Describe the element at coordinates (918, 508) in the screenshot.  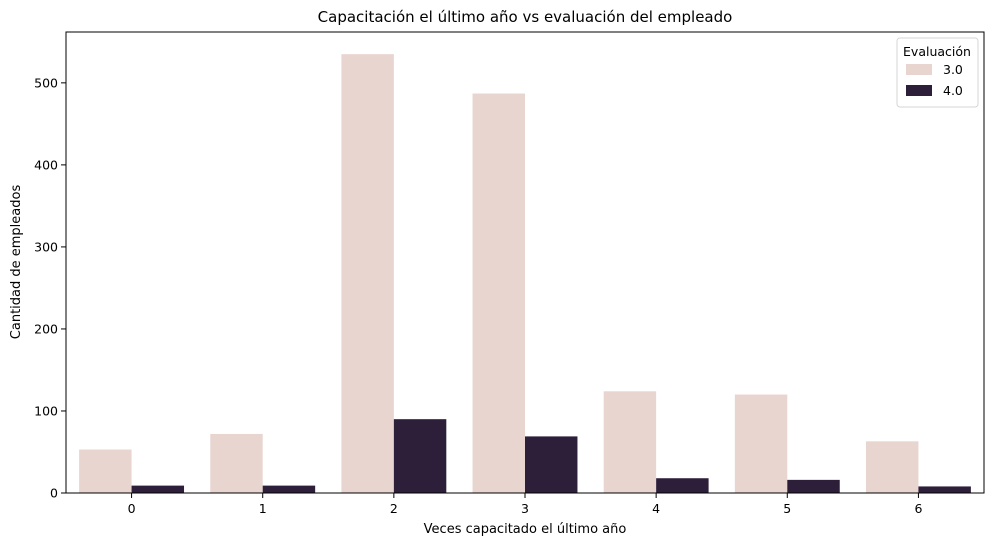
I see `x-tick-label: 6` at that location.